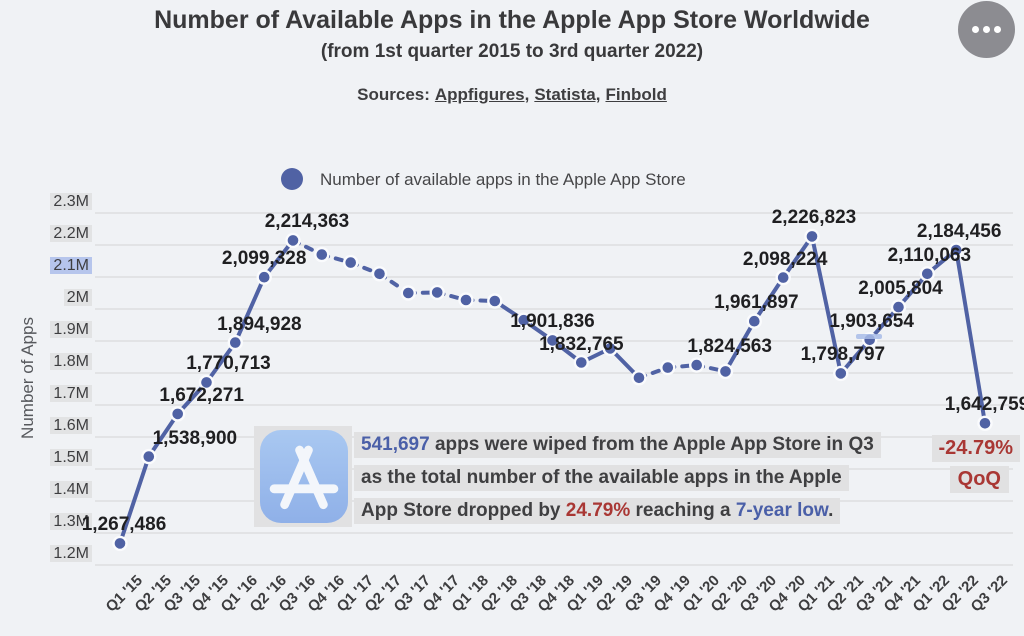 This screenshot has height=636, width=1024. Describe the element at coordinates (46, 298) in the screenshot. I see `y-tick-label: 2M` at that location.